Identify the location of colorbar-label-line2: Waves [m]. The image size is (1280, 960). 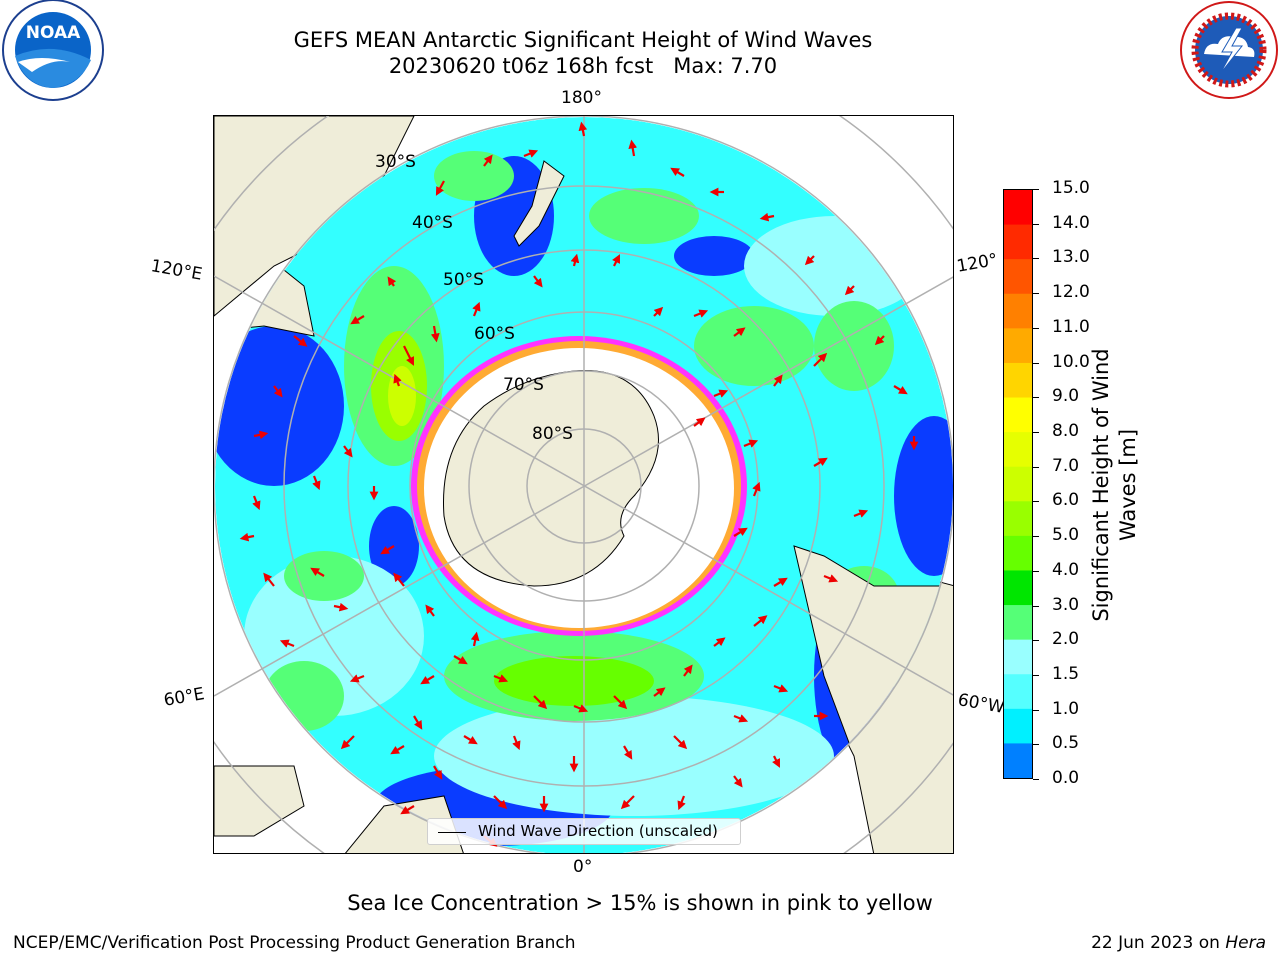
(1128, 485).